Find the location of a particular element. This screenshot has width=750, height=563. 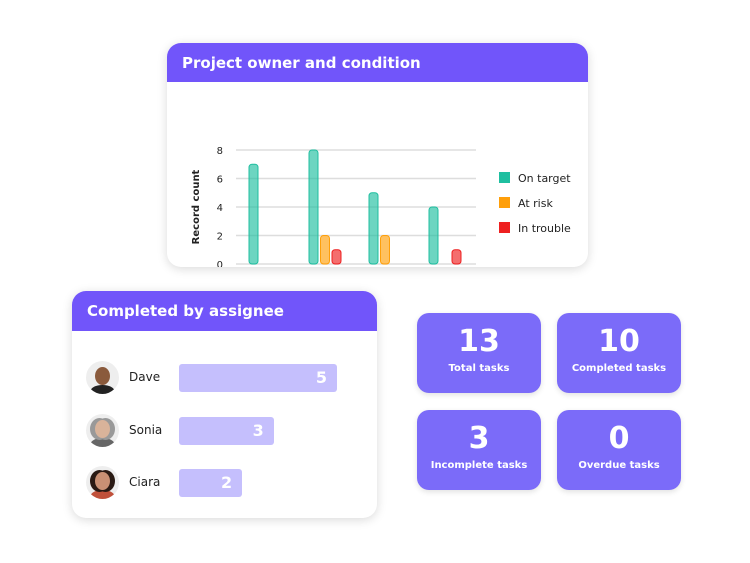

assignee-row: Ciara 2 is located at coordinates (224, 483).